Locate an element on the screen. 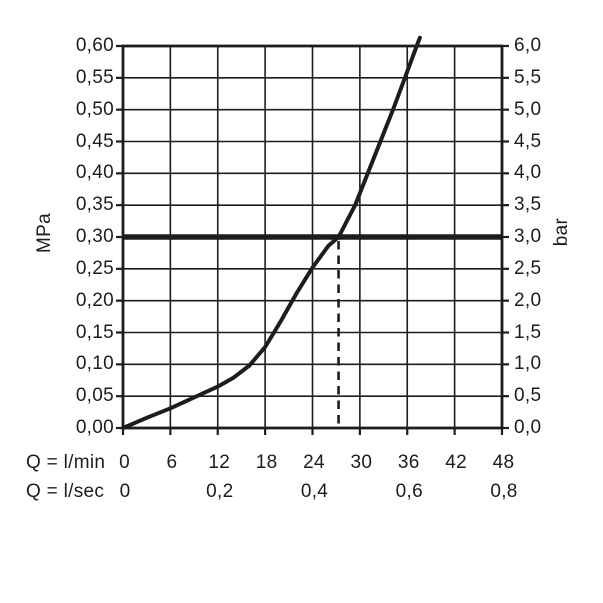 The image size is (603, 603). y-right-tick-label: 1,5 is located at coordinates (528, 332).